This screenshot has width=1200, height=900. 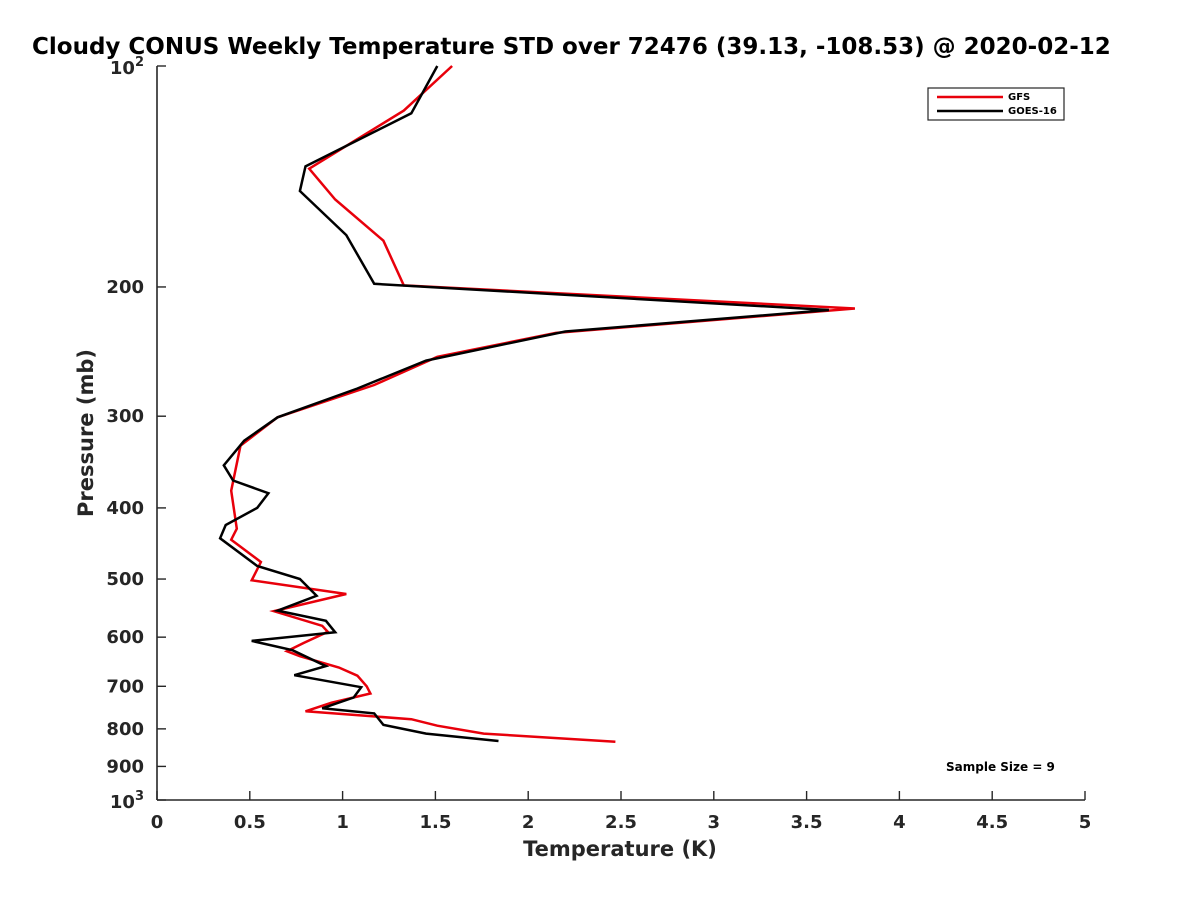 I want to click on y-tick-label: 800, so click(x=125, y=729).